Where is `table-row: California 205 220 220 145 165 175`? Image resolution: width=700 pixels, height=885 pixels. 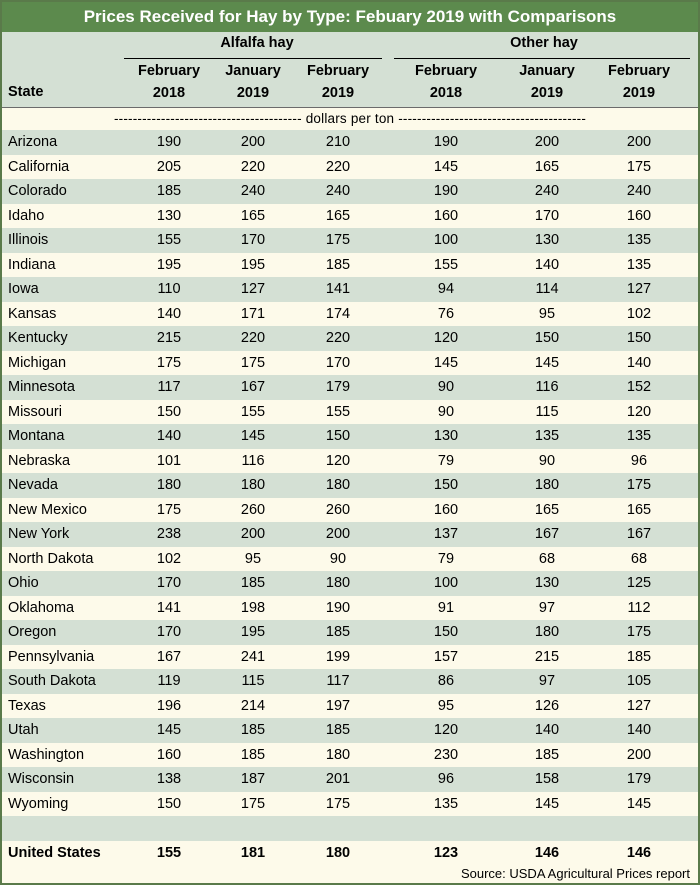 table-row: California 205 220 220 145 165 175 is located at coordinates (350, 166).